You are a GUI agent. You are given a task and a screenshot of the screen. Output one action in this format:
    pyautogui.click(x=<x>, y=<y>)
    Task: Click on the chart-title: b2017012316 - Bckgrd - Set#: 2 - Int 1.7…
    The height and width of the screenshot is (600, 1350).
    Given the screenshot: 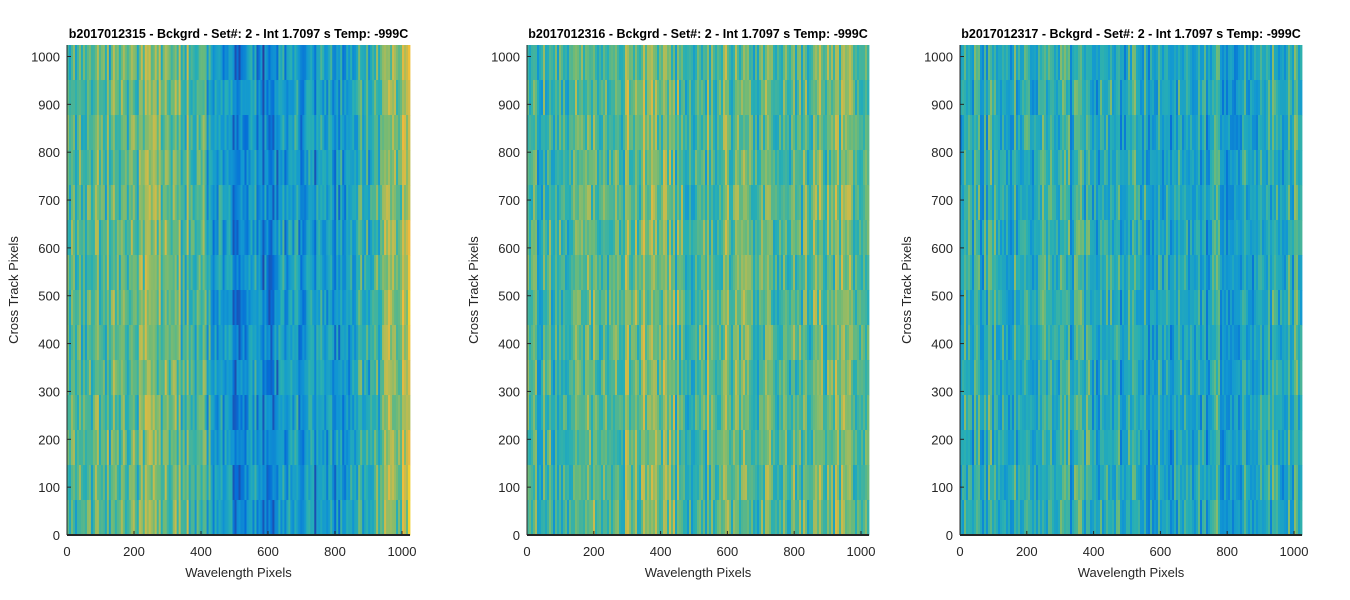 What is the action you would take?
    pyautogui.click(x=698, y=34)
    